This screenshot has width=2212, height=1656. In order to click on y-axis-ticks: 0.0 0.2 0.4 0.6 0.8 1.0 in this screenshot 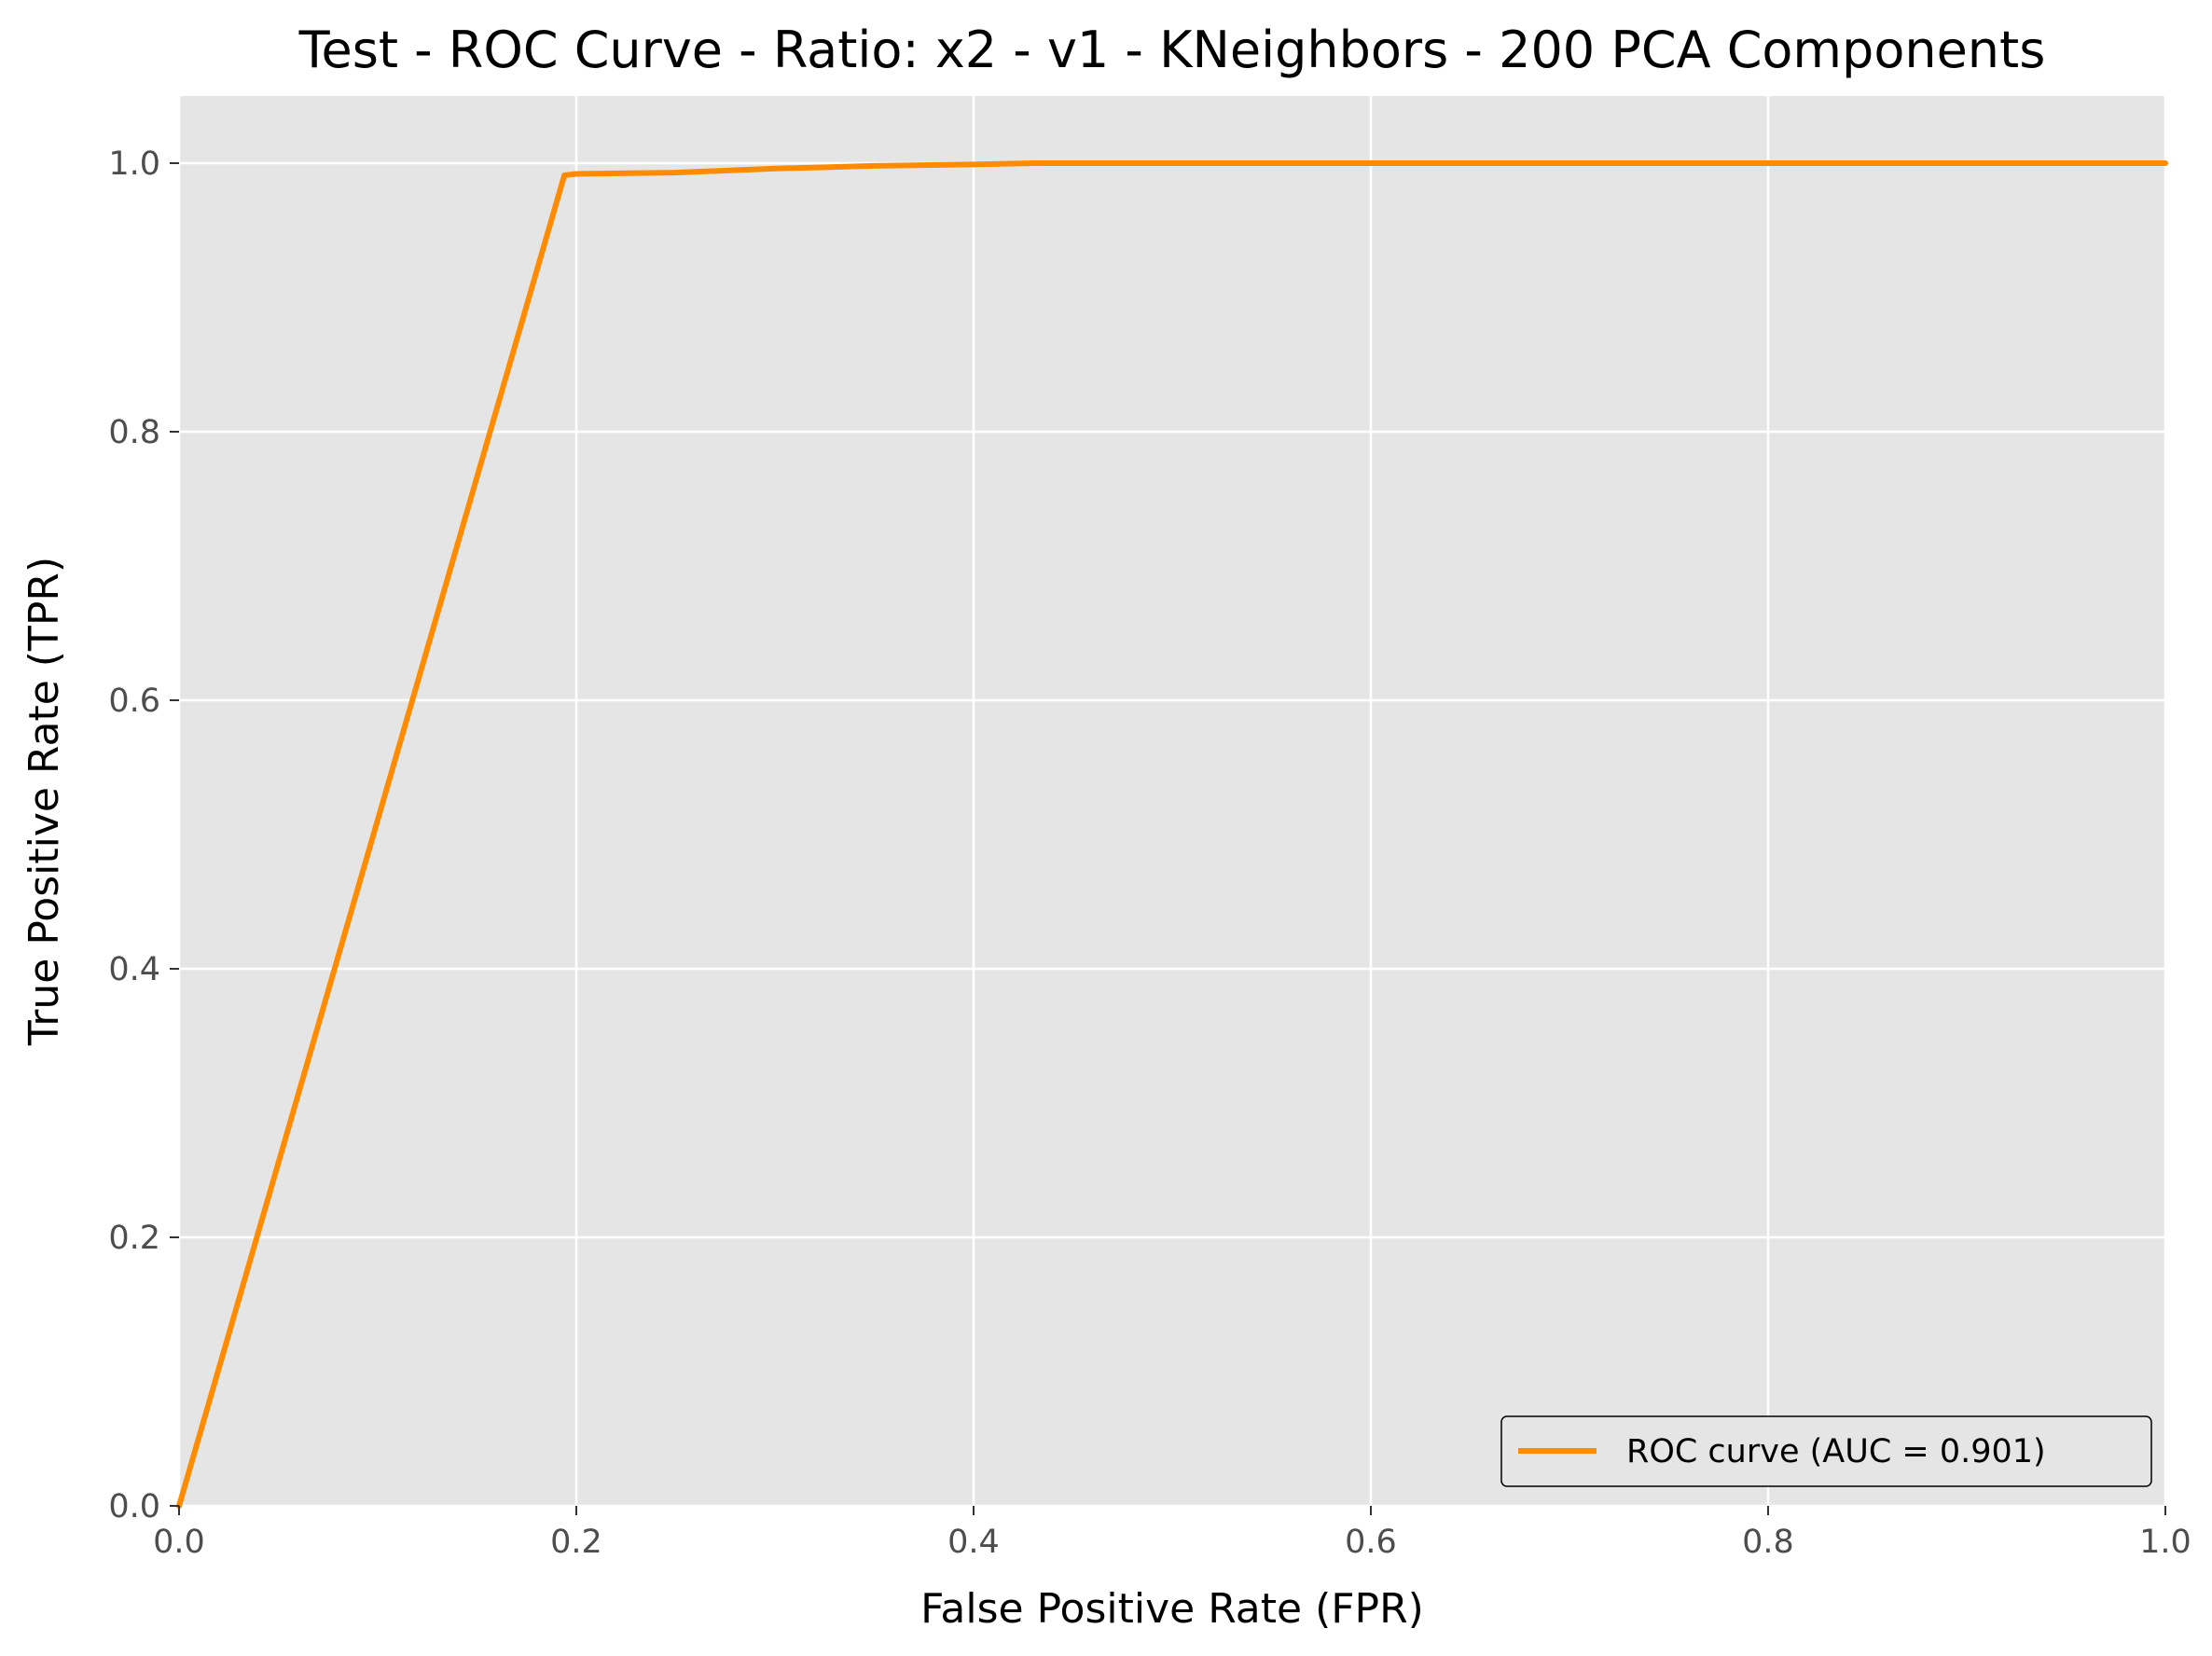, I will do `click(143, 835)`.